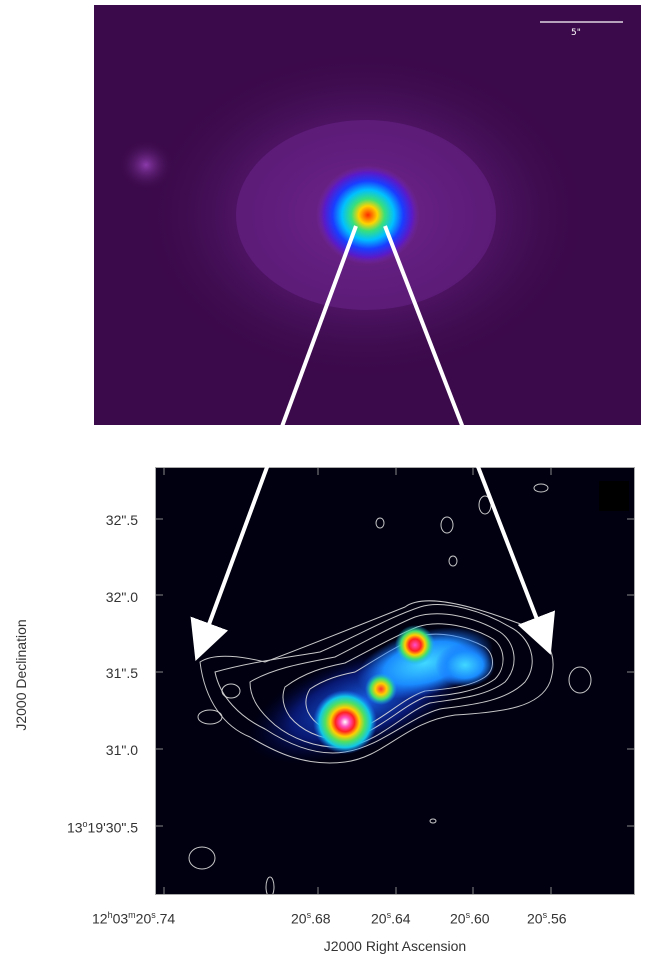  What do you see at coordinates (576, 33) in the screenshot?
I see `scale-bar-label: 5"` at bounding box center [576, 33].